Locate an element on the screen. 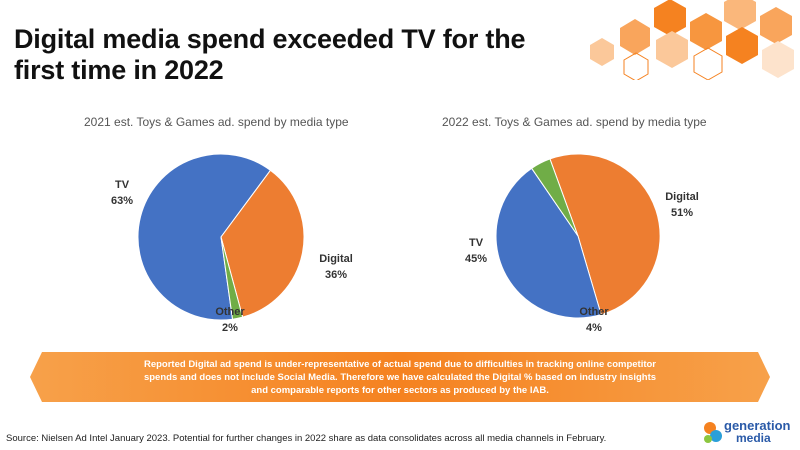 This screenshot has width=800, height=450. logo-text-generation: generation is located at coordinates (757, 425).